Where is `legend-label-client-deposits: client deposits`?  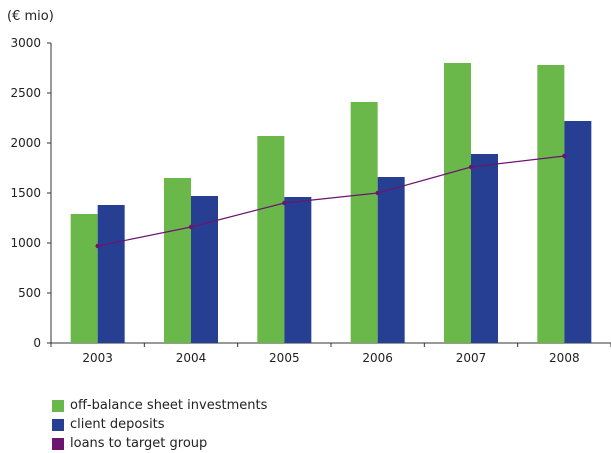
legend-label-client-deposits: client deposits is located at coordinates (117, 424).